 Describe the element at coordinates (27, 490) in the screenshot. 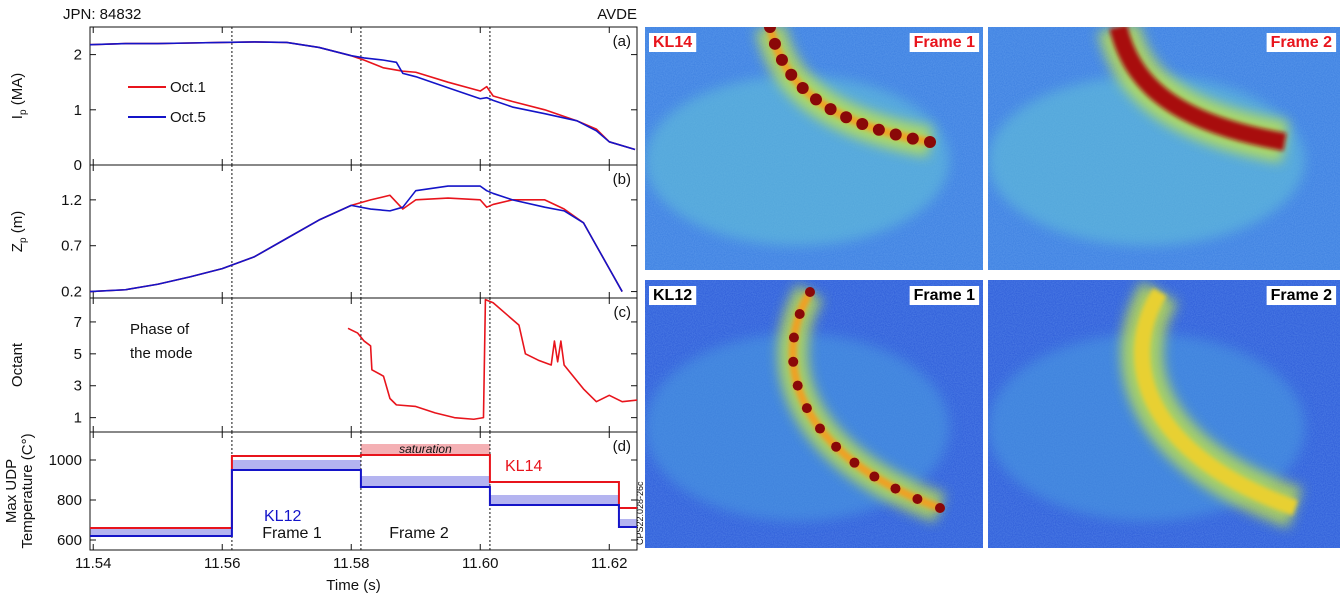

I see `y-axis-title: Temperature (C°)` at that location.